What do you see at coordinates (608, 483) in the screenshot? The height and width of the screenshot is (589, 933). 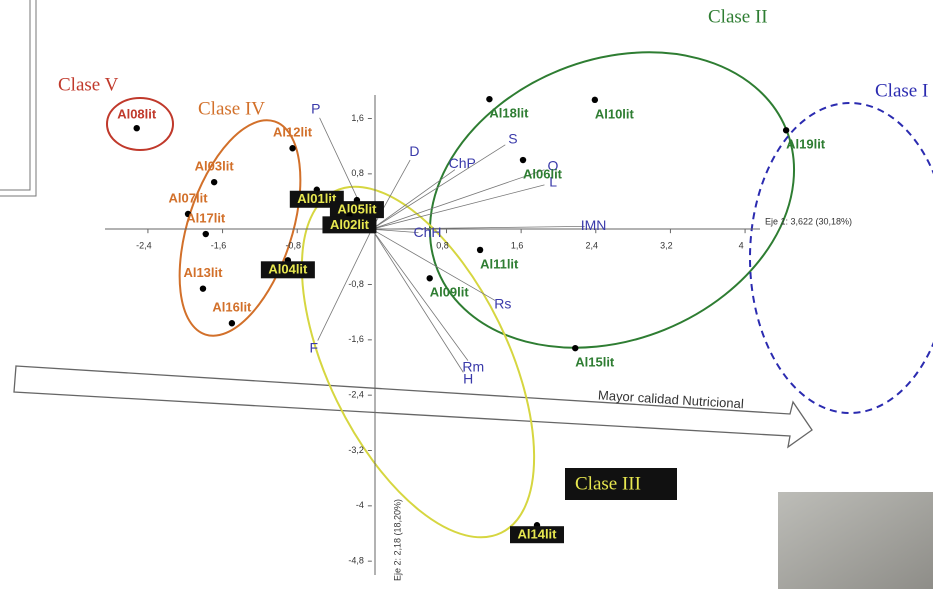 I see `class-label: Clase III` at bounding box center [608, 483].